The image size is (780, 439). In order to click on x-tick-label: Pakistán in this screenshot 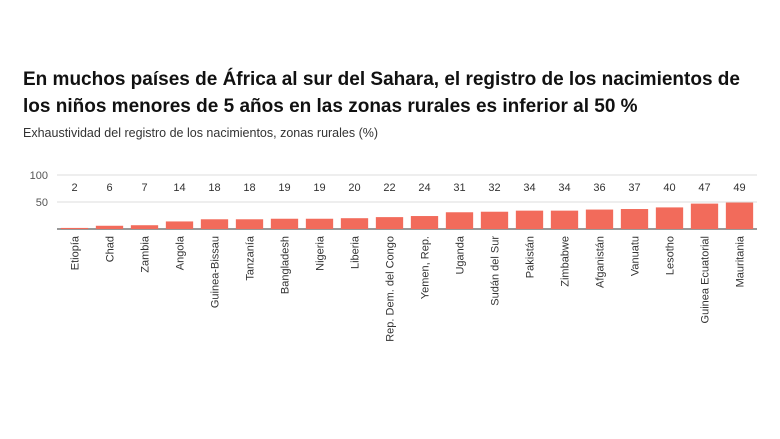, I will do `click(531, 257)`.